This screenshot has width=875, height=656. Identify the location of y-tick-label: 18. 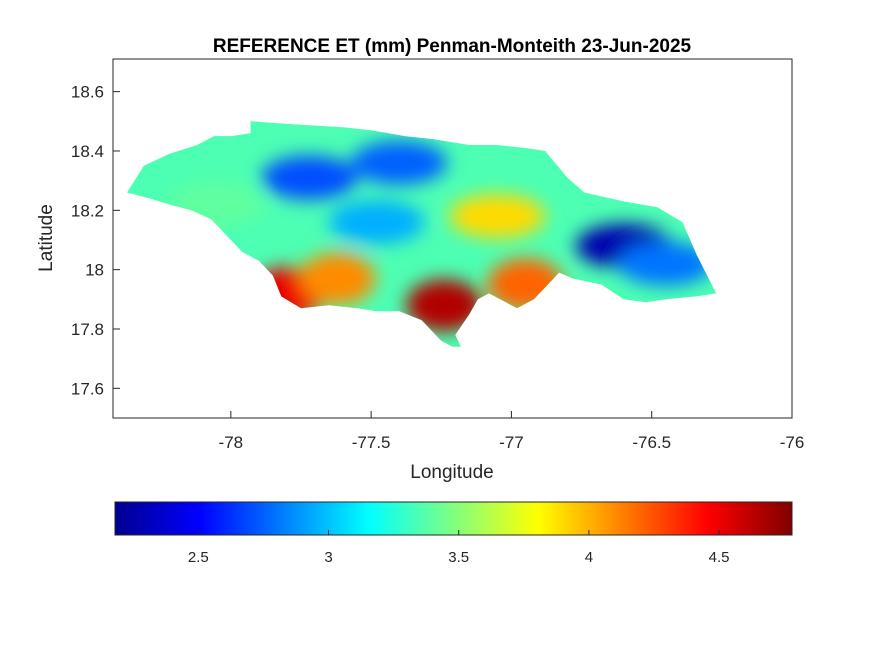
(94, 270).